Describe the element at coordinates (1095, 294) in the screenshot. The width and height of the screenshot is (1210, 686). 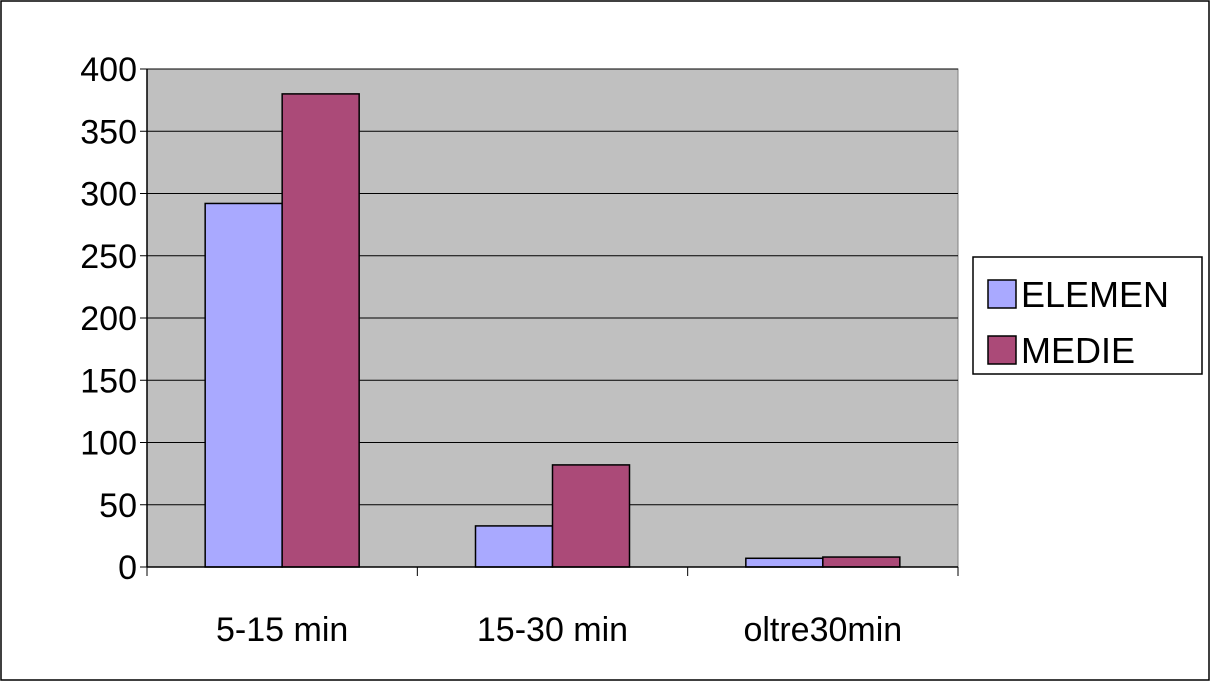
I see `legend-label-elemen: ELEMEN` at that location.